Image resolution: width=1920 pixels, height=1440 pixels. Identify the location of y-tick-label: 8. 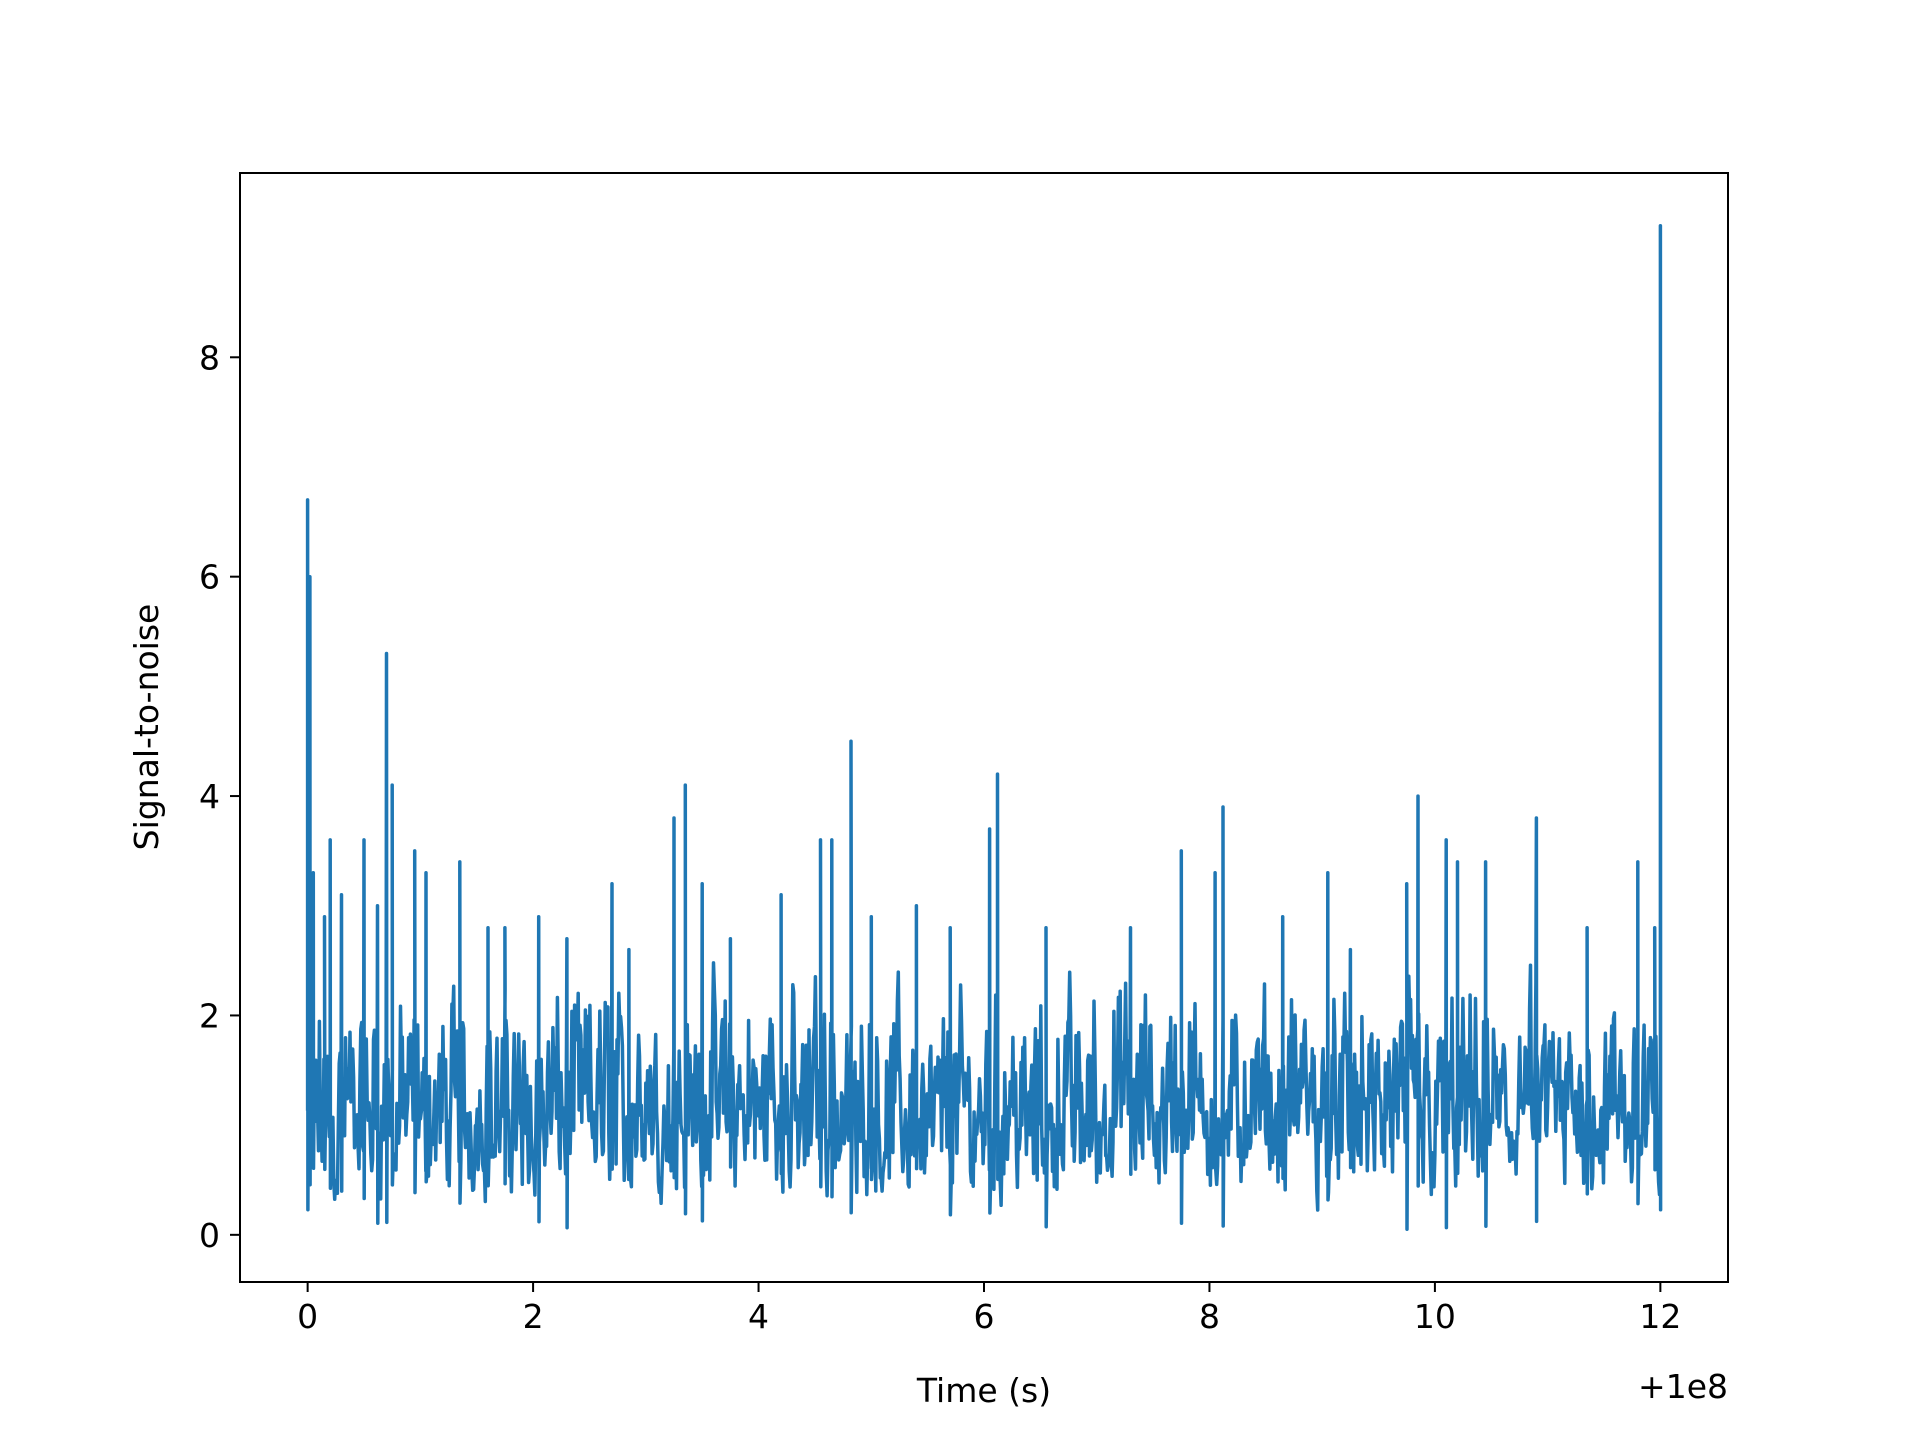
(209, 357).